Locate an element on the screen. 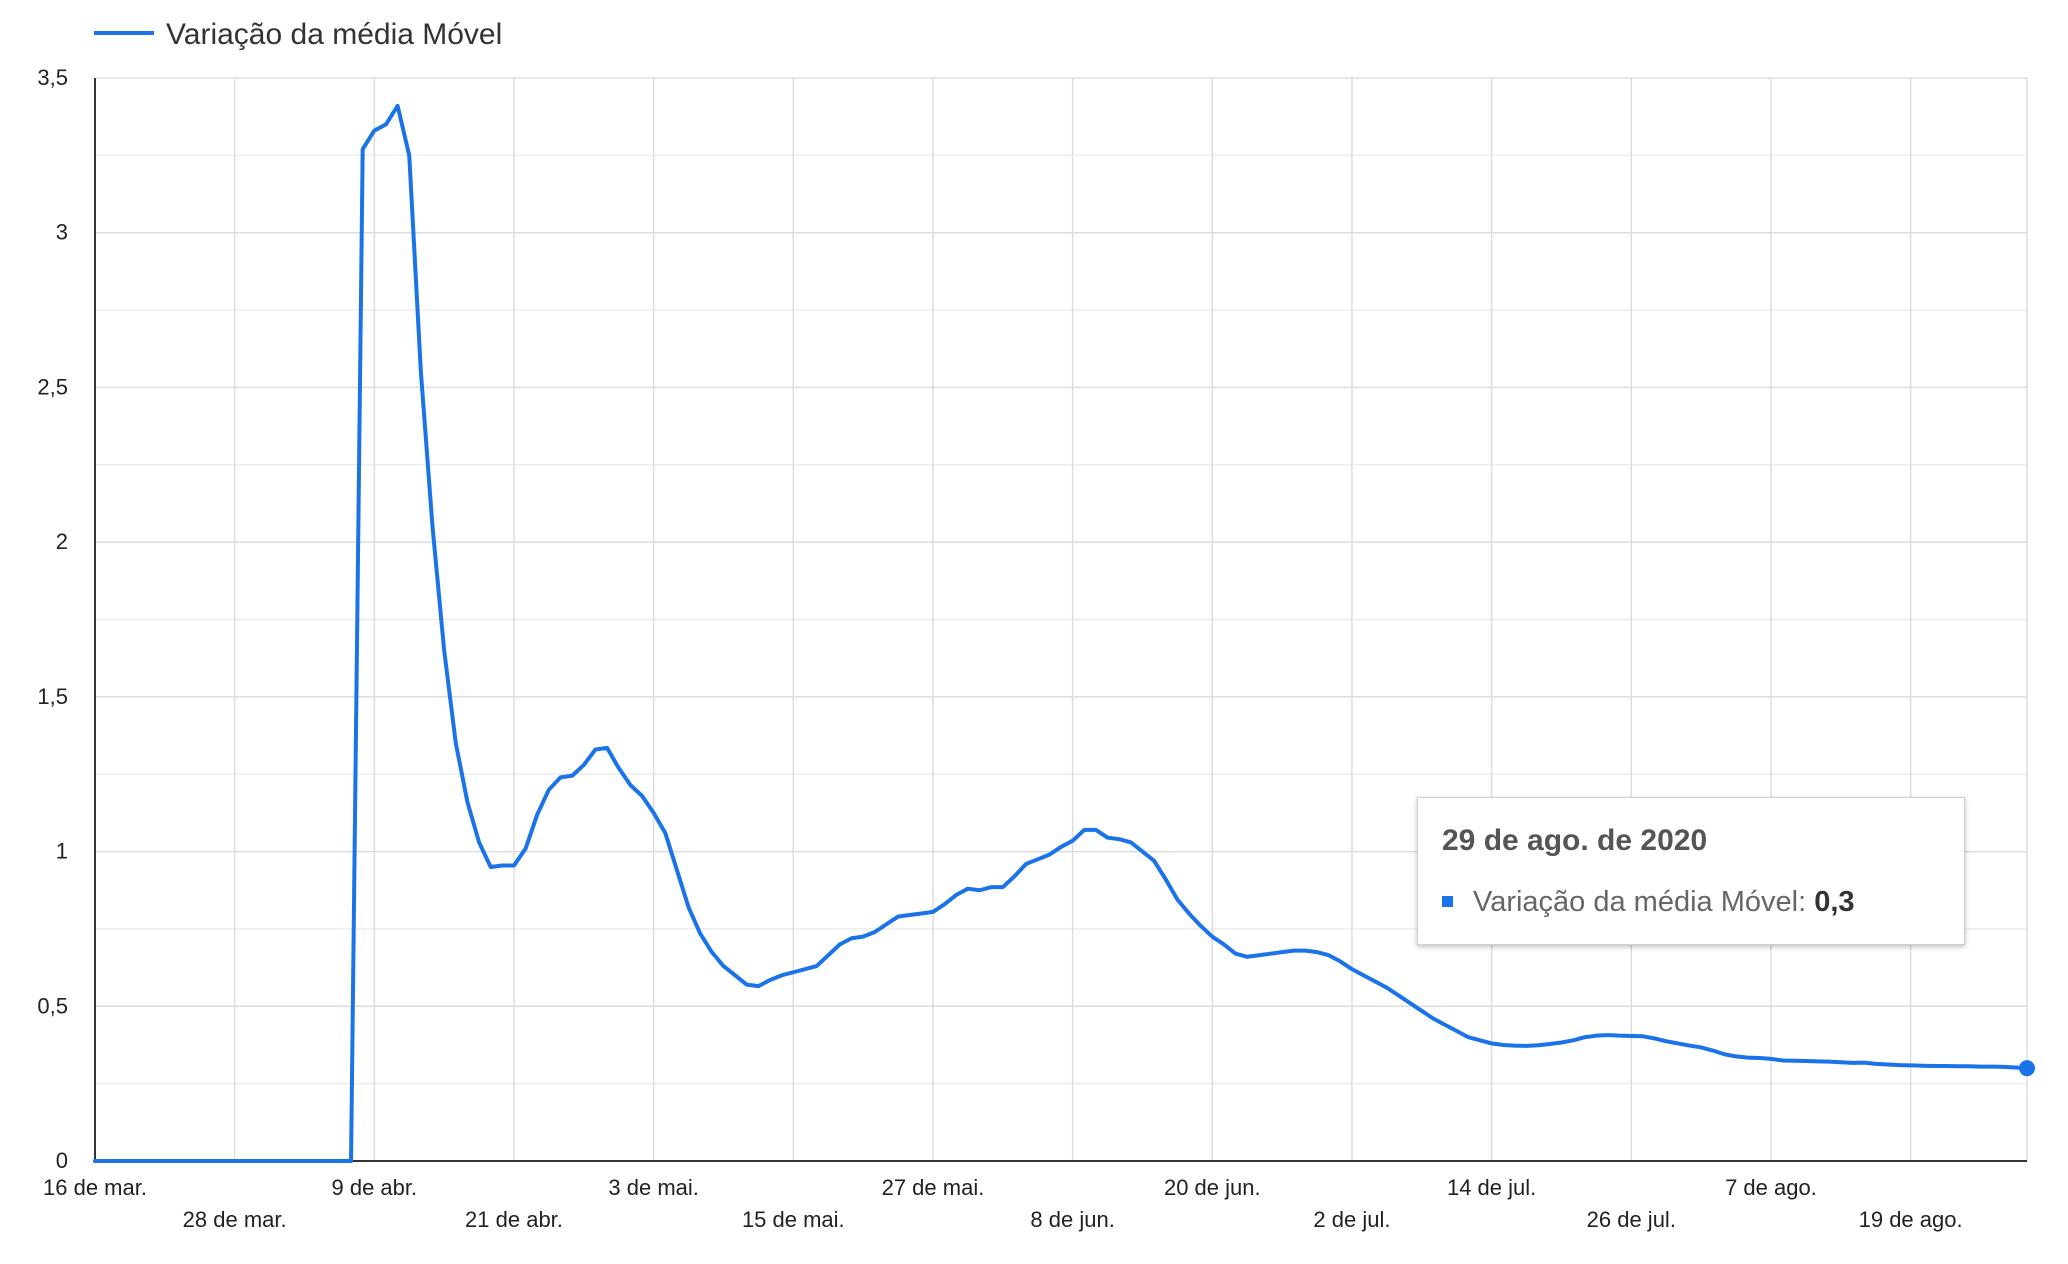 This screenshot has width=2068, height=1264. x-tick-label: 19 de ago. is located at coordinates (1911, 1219).